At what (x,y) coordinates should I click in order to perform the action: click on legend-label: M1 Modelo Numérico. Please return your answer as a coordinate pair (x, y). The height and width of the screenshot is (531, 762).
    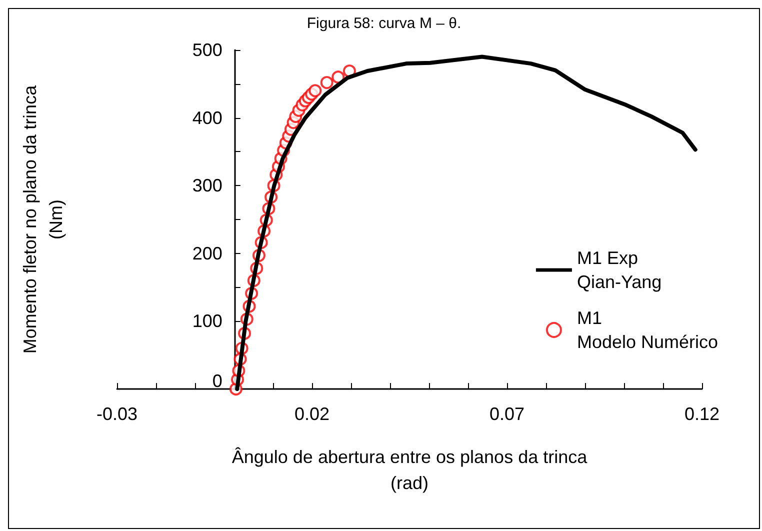
    Looking at the image, I should click on (647, 330).